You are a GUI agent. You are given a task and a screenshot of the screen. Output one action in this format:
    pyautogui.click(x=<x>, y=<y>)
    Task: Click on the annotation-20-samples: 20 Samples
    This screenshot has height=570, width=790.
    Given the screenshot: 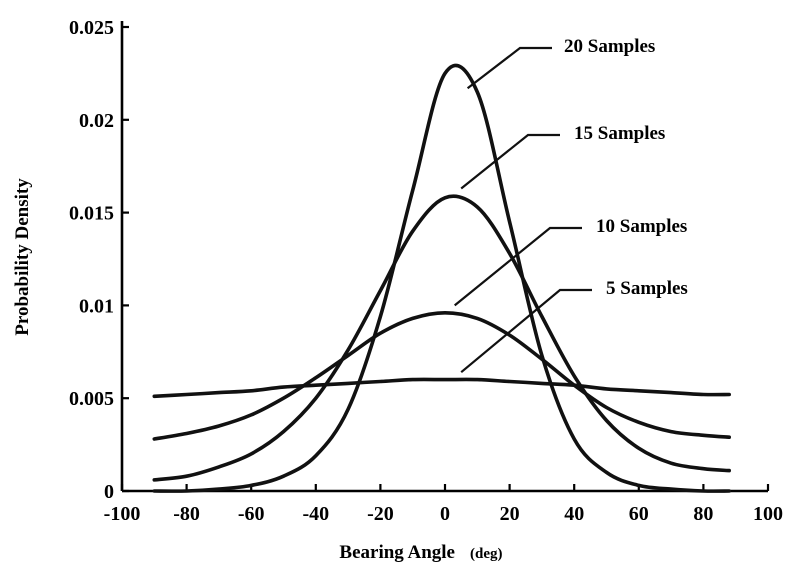 What is the action you would take?
    pyautogui.click(x=609, y=46)
    